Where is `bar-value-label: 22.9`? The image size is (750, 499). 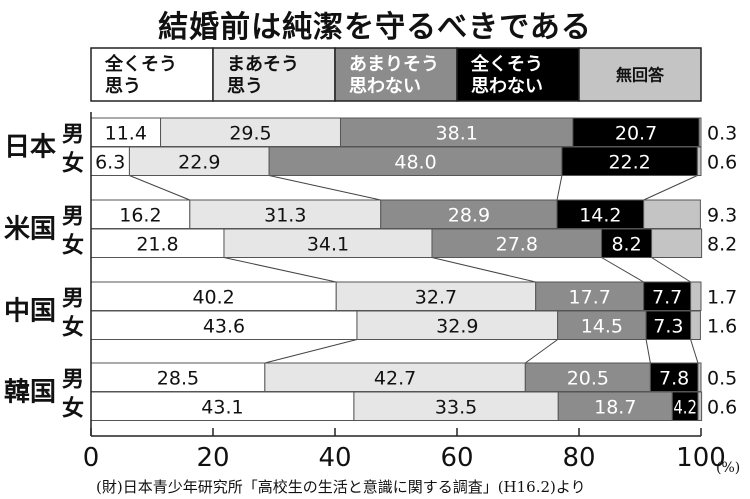
bar-value-label: 22.9 is located at coordinates (199, 162).